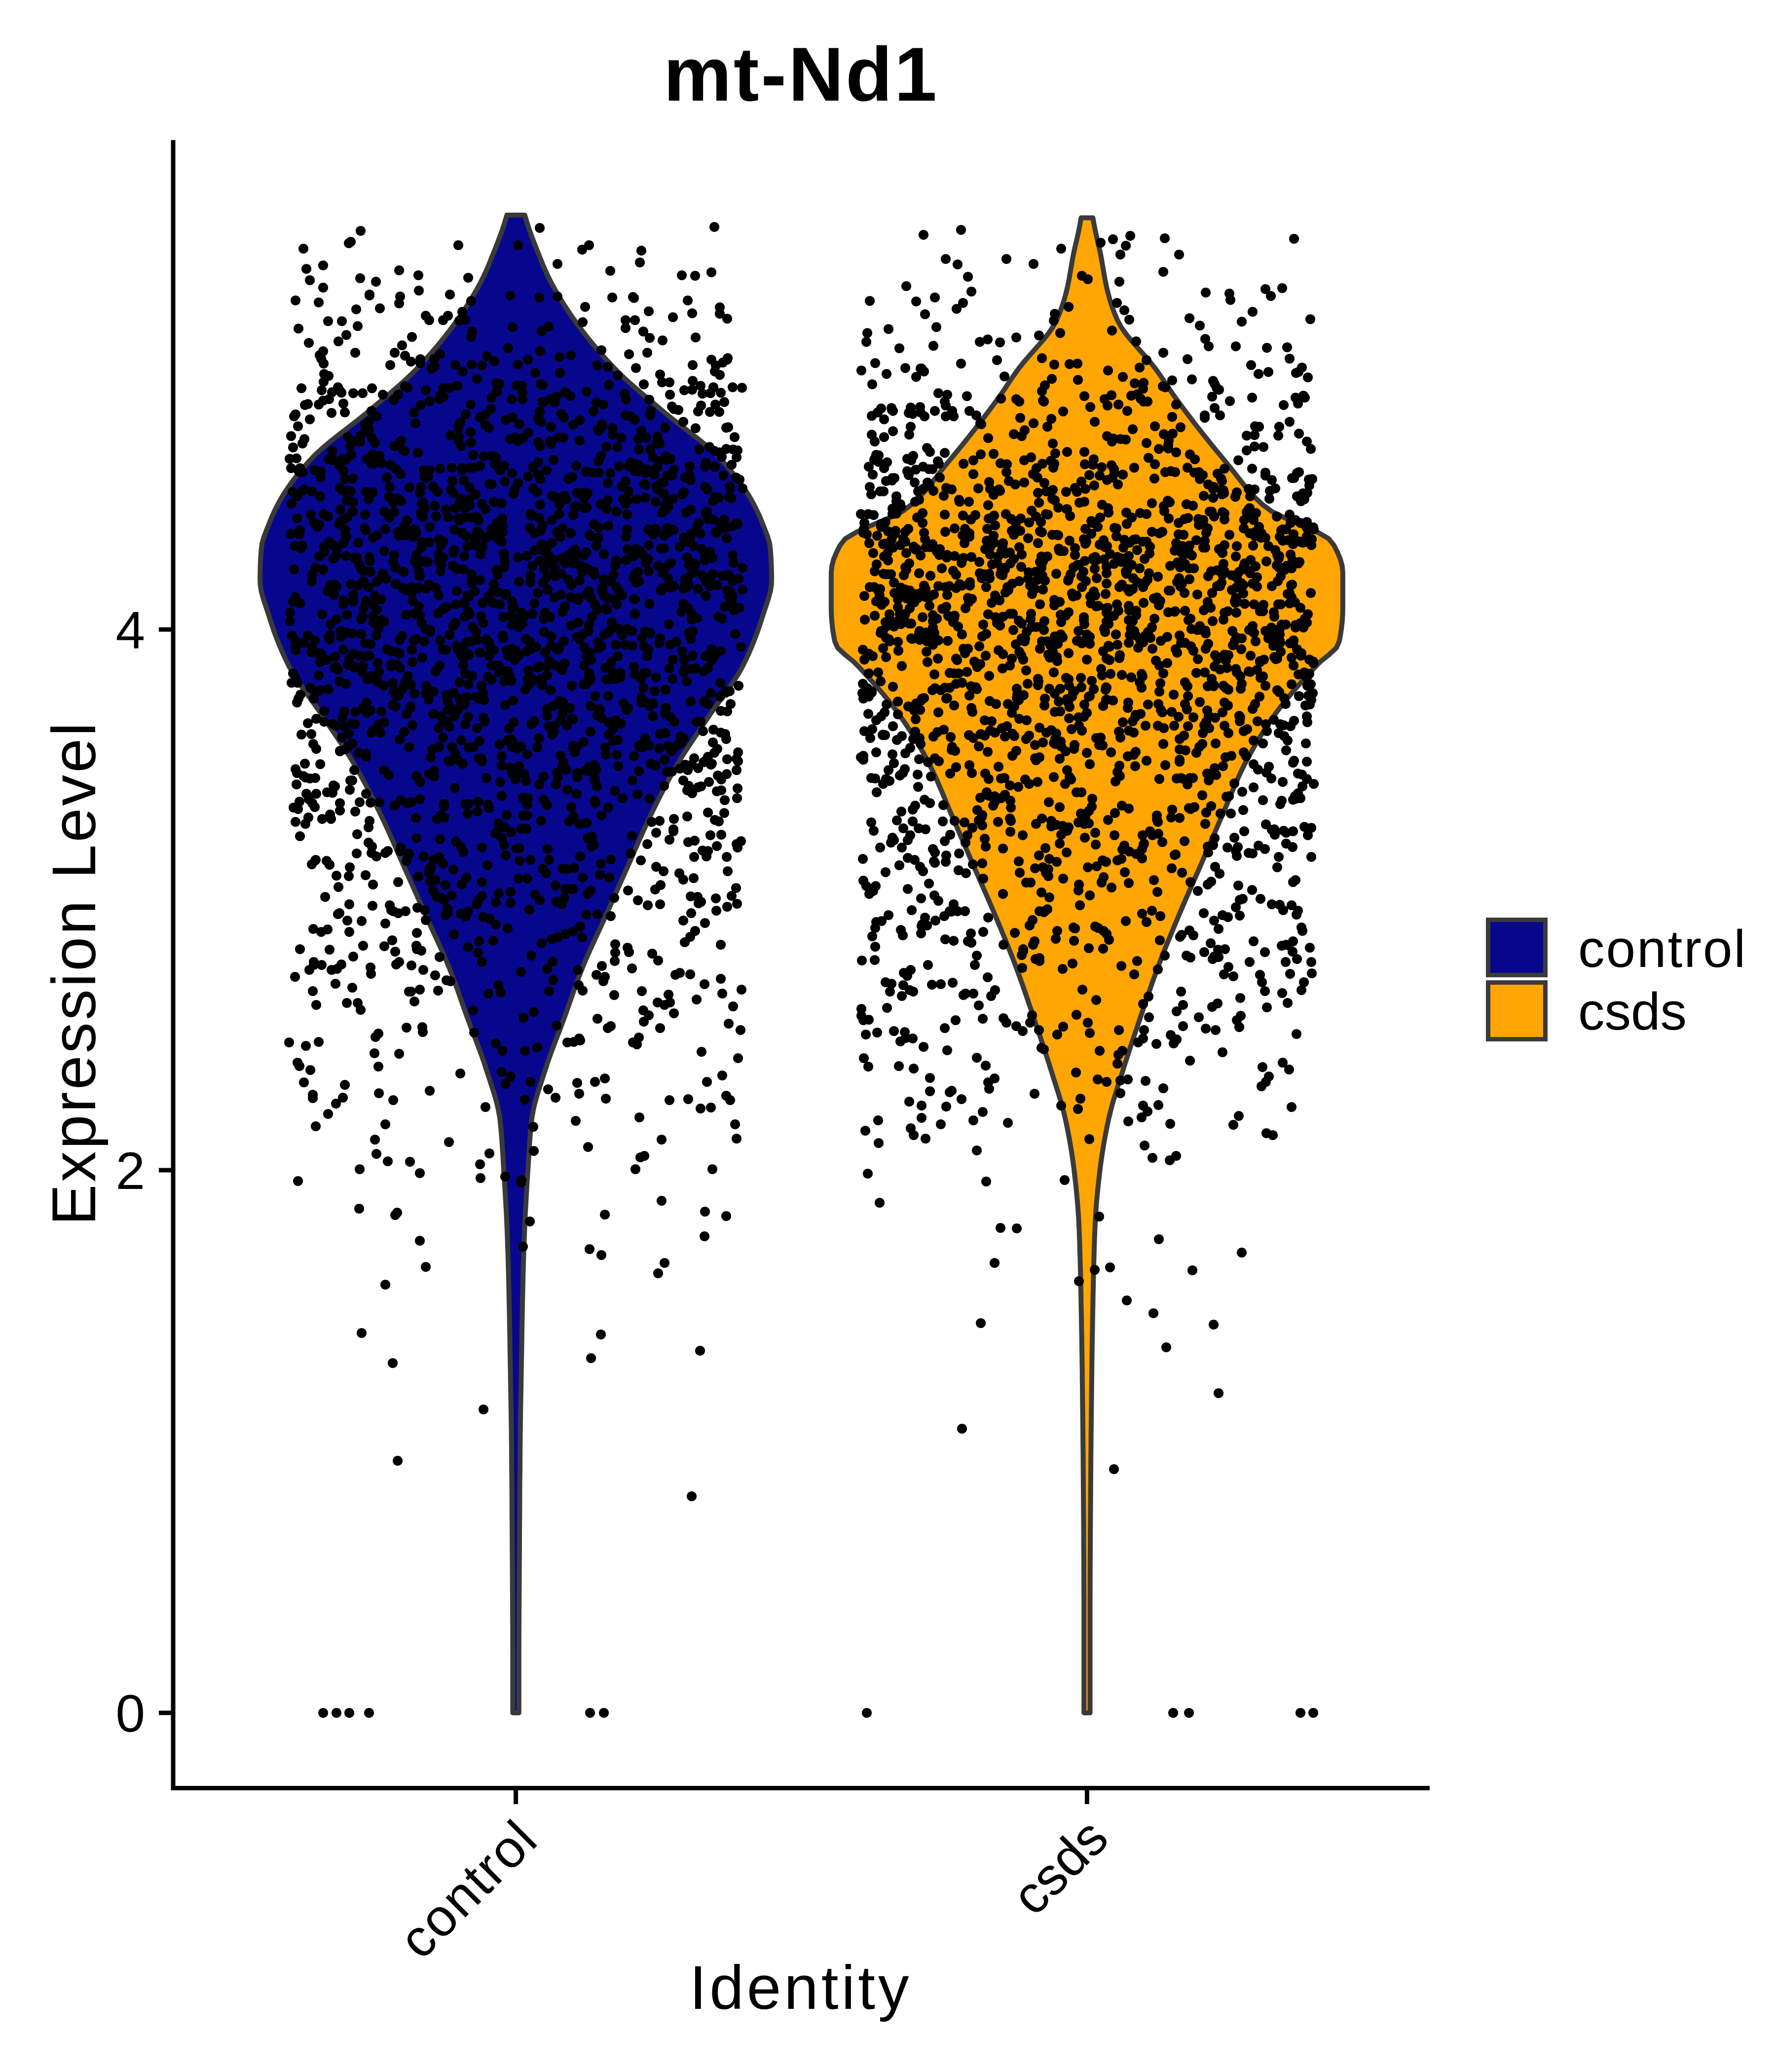 The image size is (1776, 2072). I want to click on svg-text: Identity, so click(801, 1988).